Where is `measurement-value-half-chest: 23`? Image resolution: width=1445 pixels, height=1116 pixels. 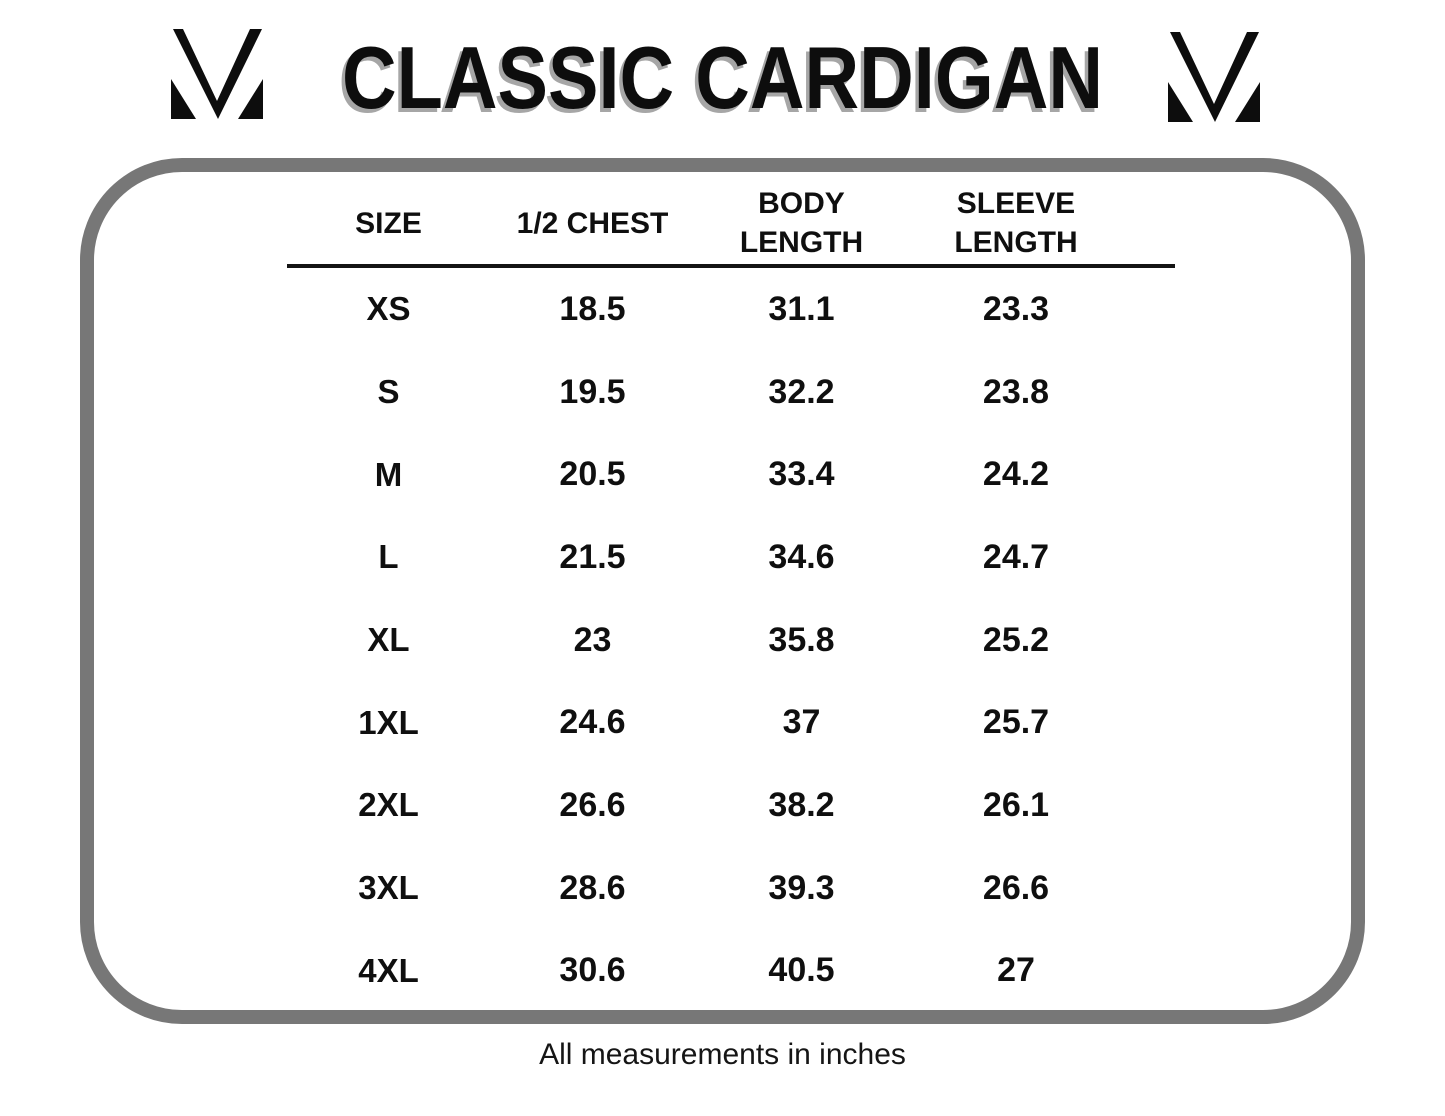
measurement-value-half-chest: 23 is located at coordinates (592, 639).